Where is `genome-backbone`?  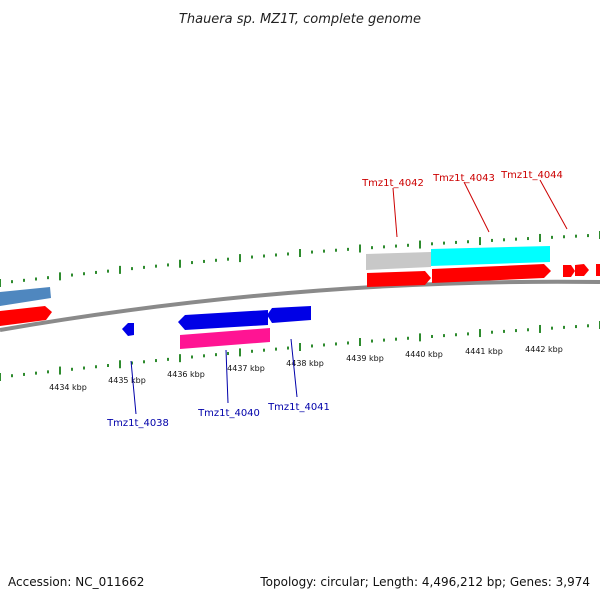
genome-backbone is located at coordinates (300, 305).